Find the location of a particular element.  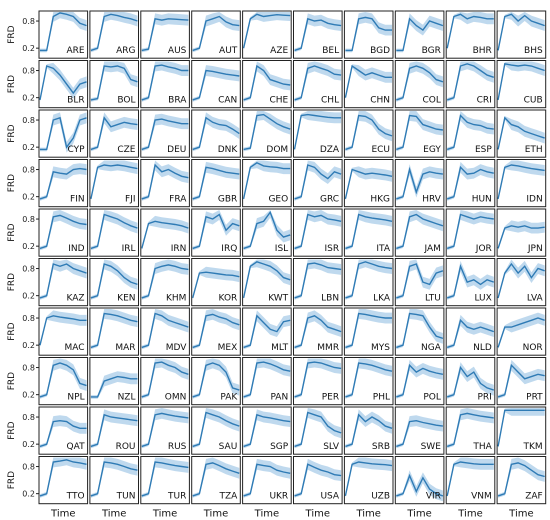

panel-aus: AUS is located at coordinates (165, 34).